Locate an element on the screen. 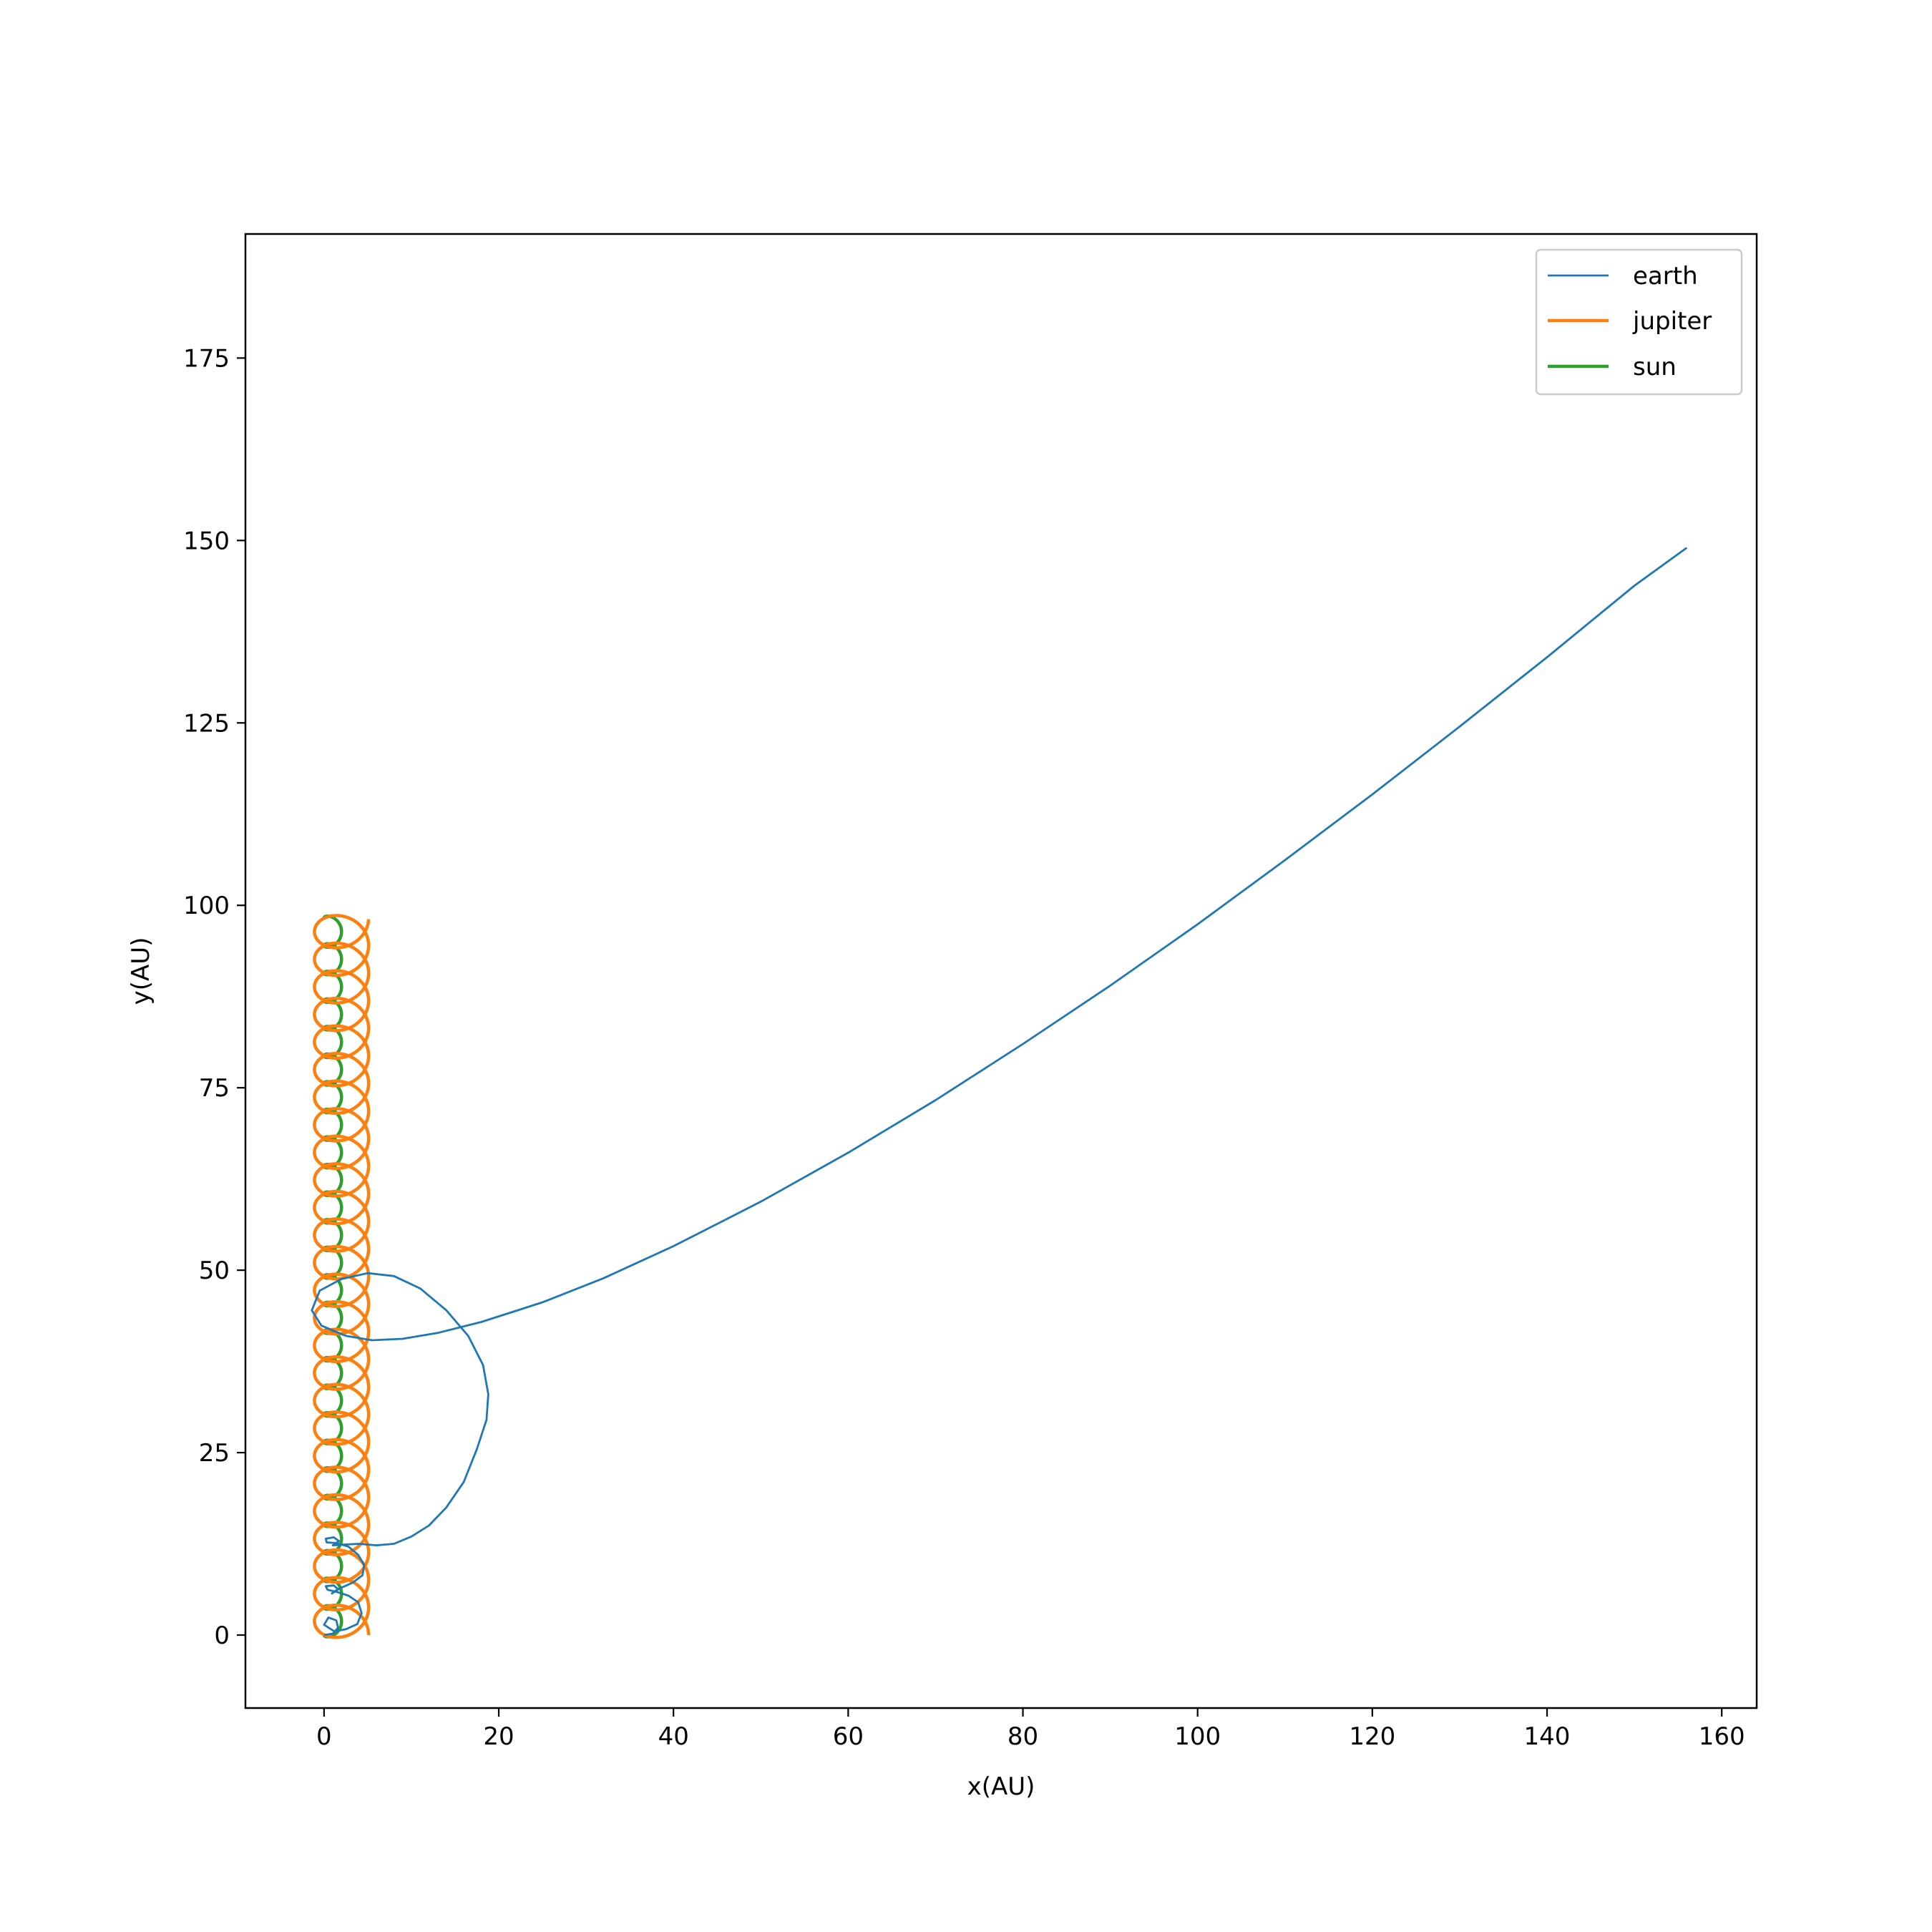  x-tick-label: 100 is located at coordinates (1197, 1736).